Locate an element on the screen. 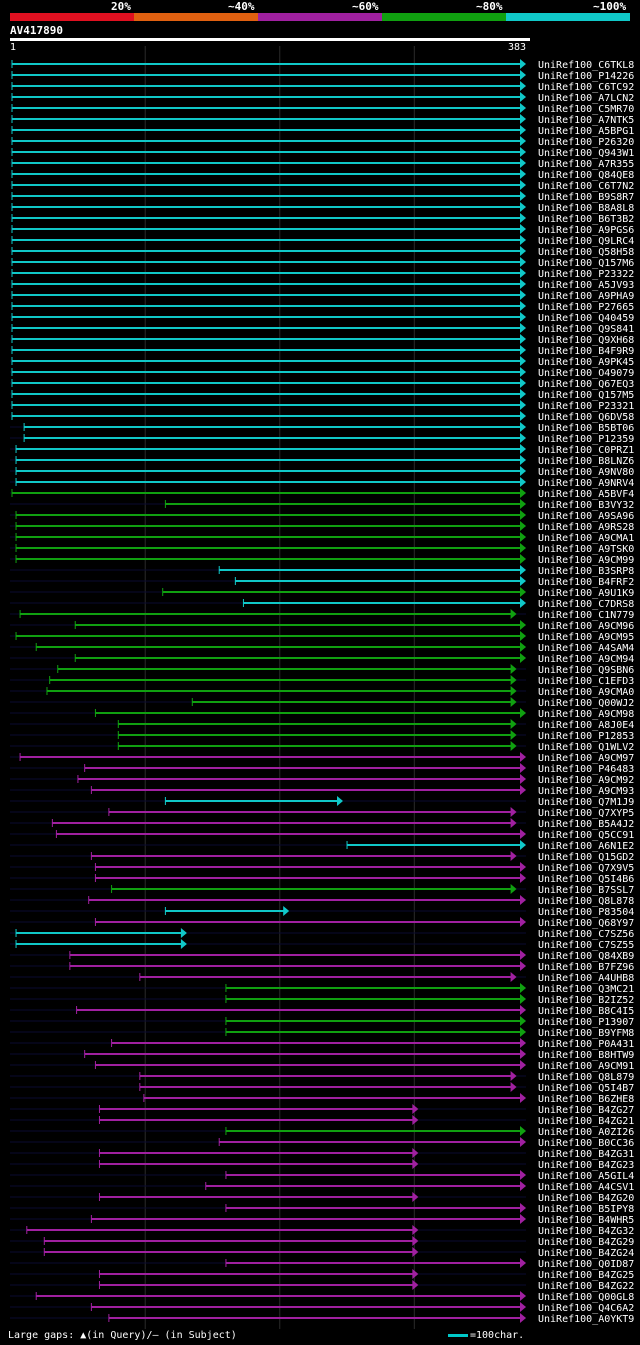  hit-label: UniRef100_A9CMA0 is located at coordinates (586, 692).